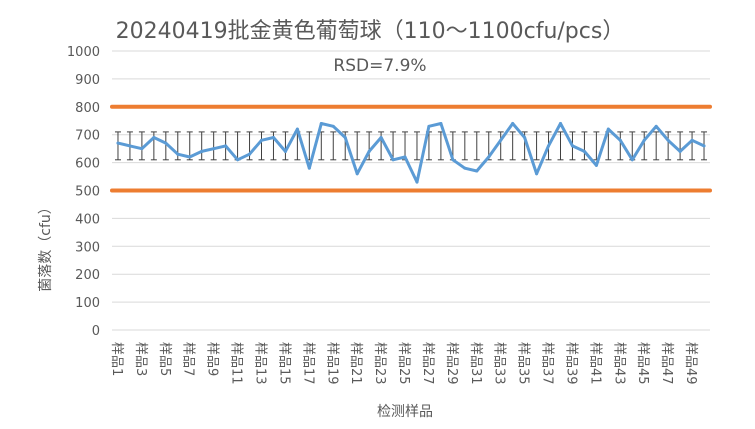 This screenshot has width=755, height=429. I want to click on x-tick-label: 样品27, so click(427, 363).